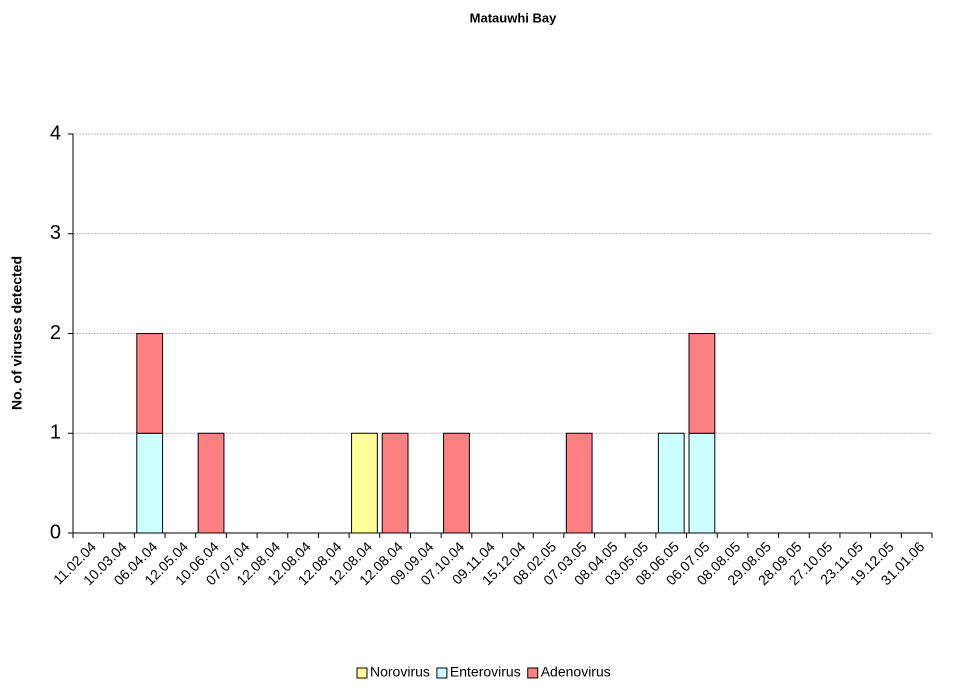 The height and width of the screenshot is (691, 954). I want to click on legend-label: Adenovirus, so click(576, 672).